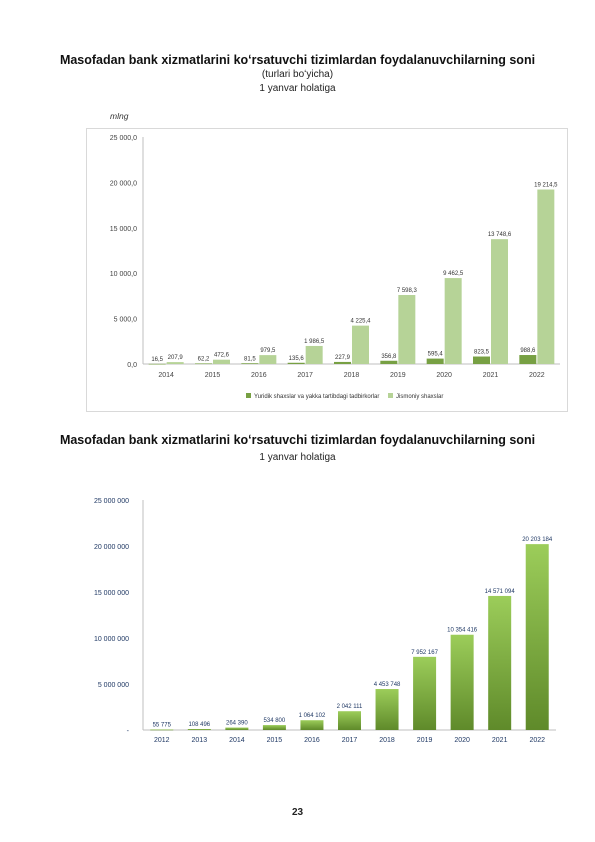 The image size is (595, 842). I want to click on chart1-data-label: 16,5, so click(157, 360).